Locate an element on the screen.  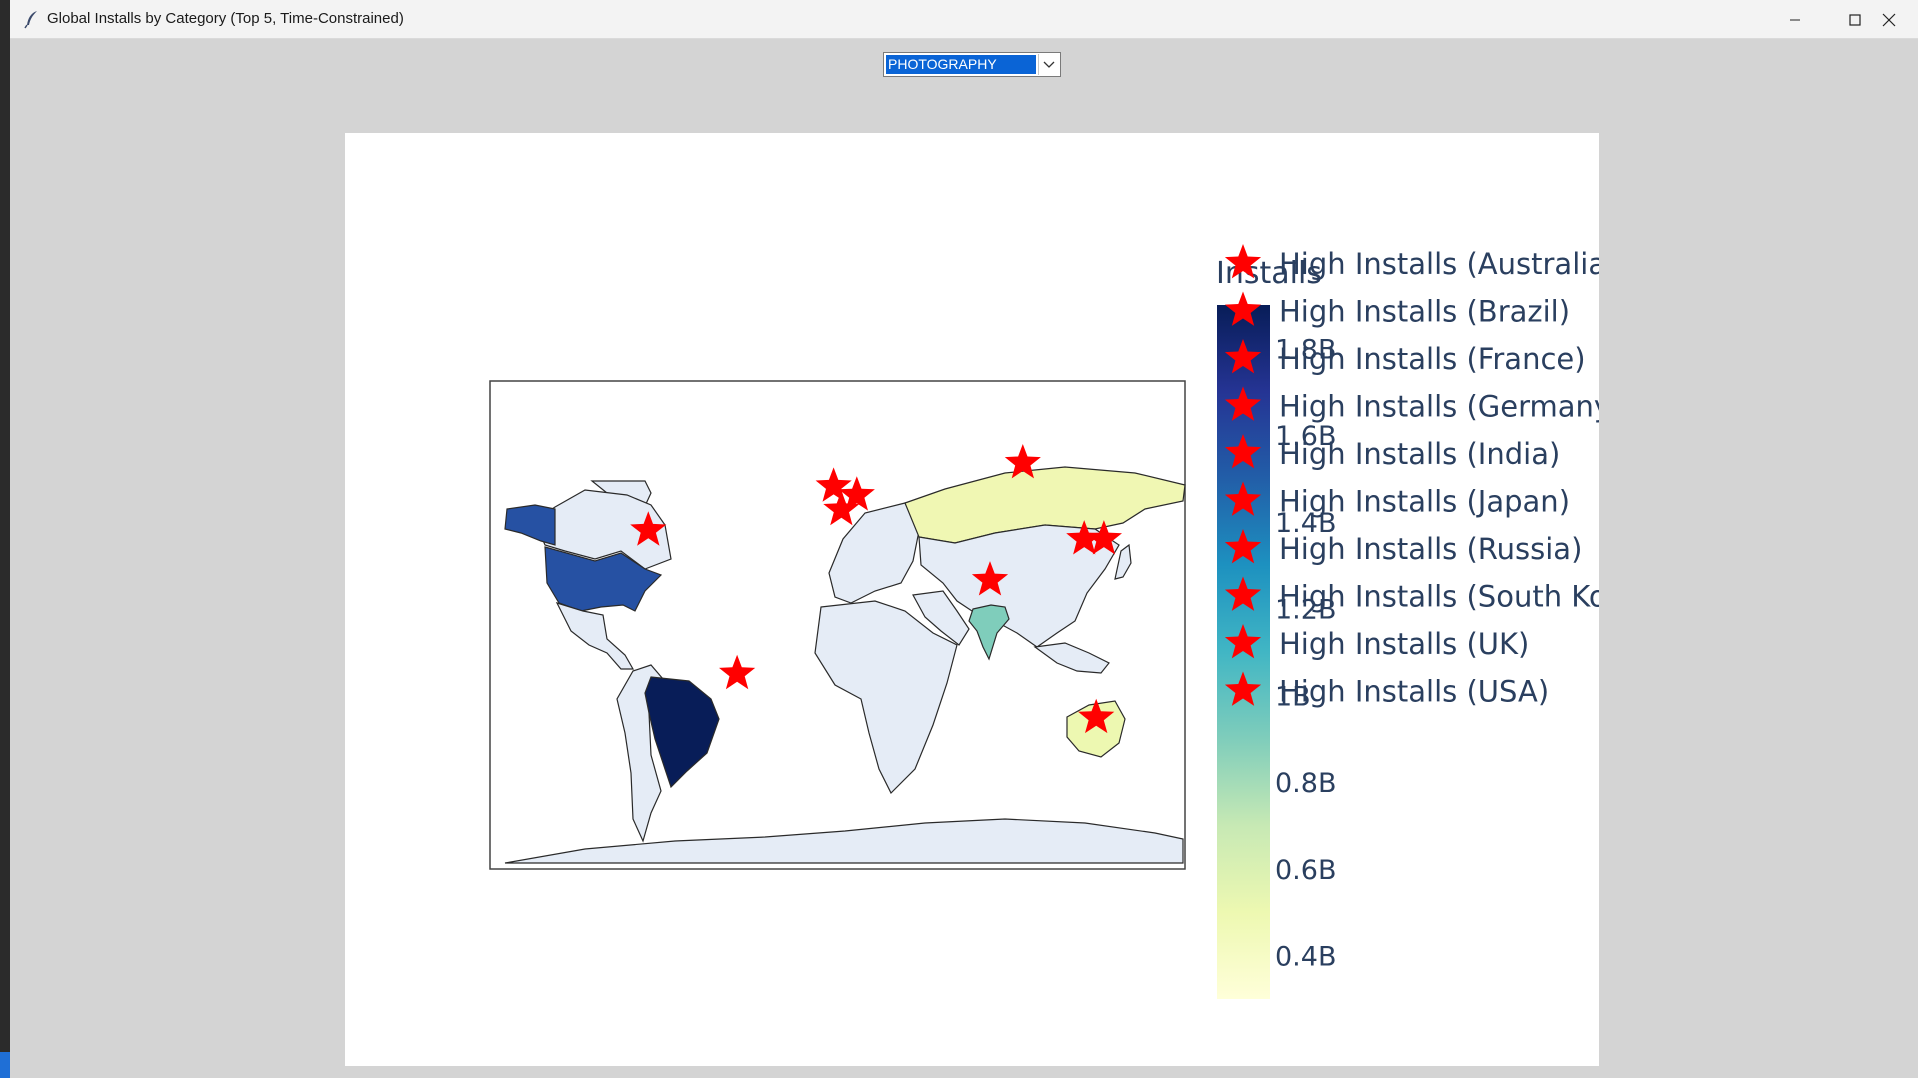
legend-item: High Installs (USA) is located at coordinates (1386, 690).